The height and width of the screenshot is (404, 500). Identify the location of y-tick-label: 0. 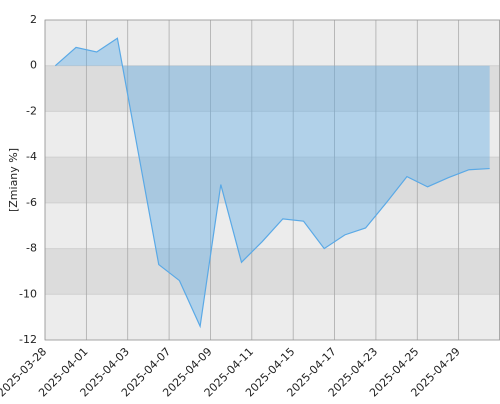
(33, 65).